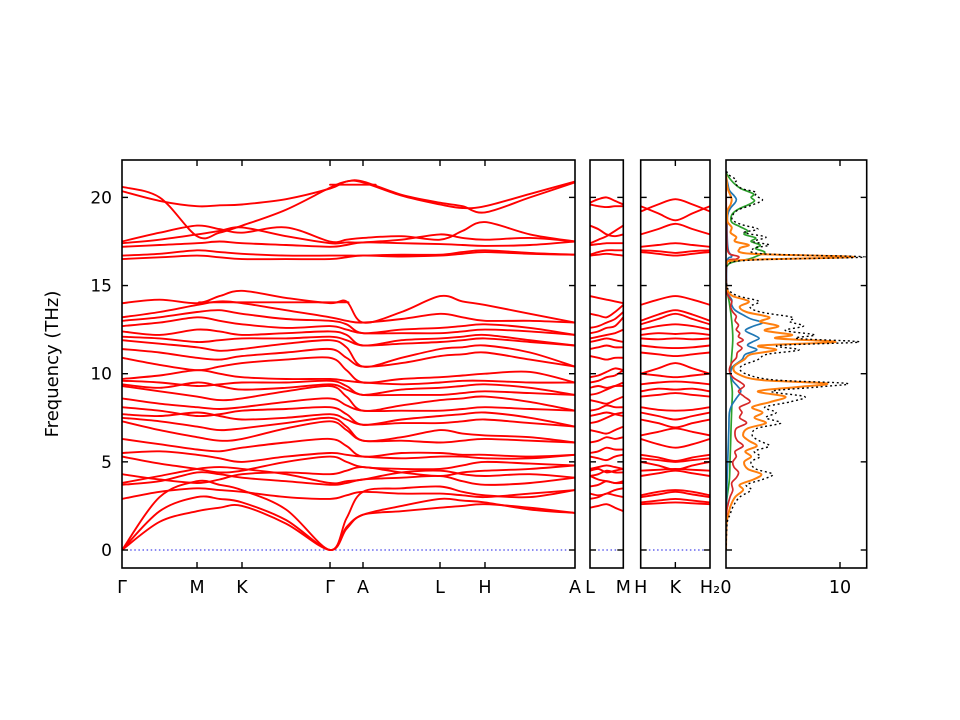  I want to click on y-axis: 0 5 10 15 20 Frequency (THz), so click(77, 374).